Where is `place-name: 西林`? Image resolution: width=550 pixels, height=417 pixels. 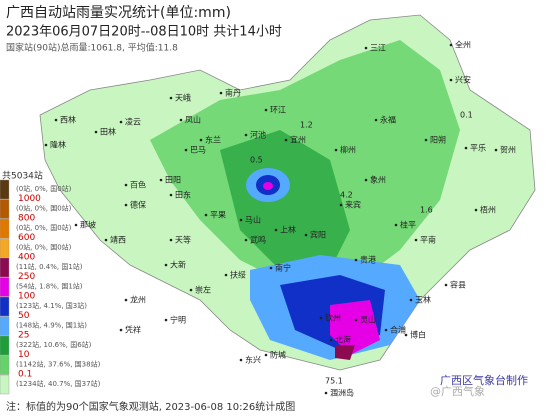 place-name: 西林 is located at coordinates (68, 120).